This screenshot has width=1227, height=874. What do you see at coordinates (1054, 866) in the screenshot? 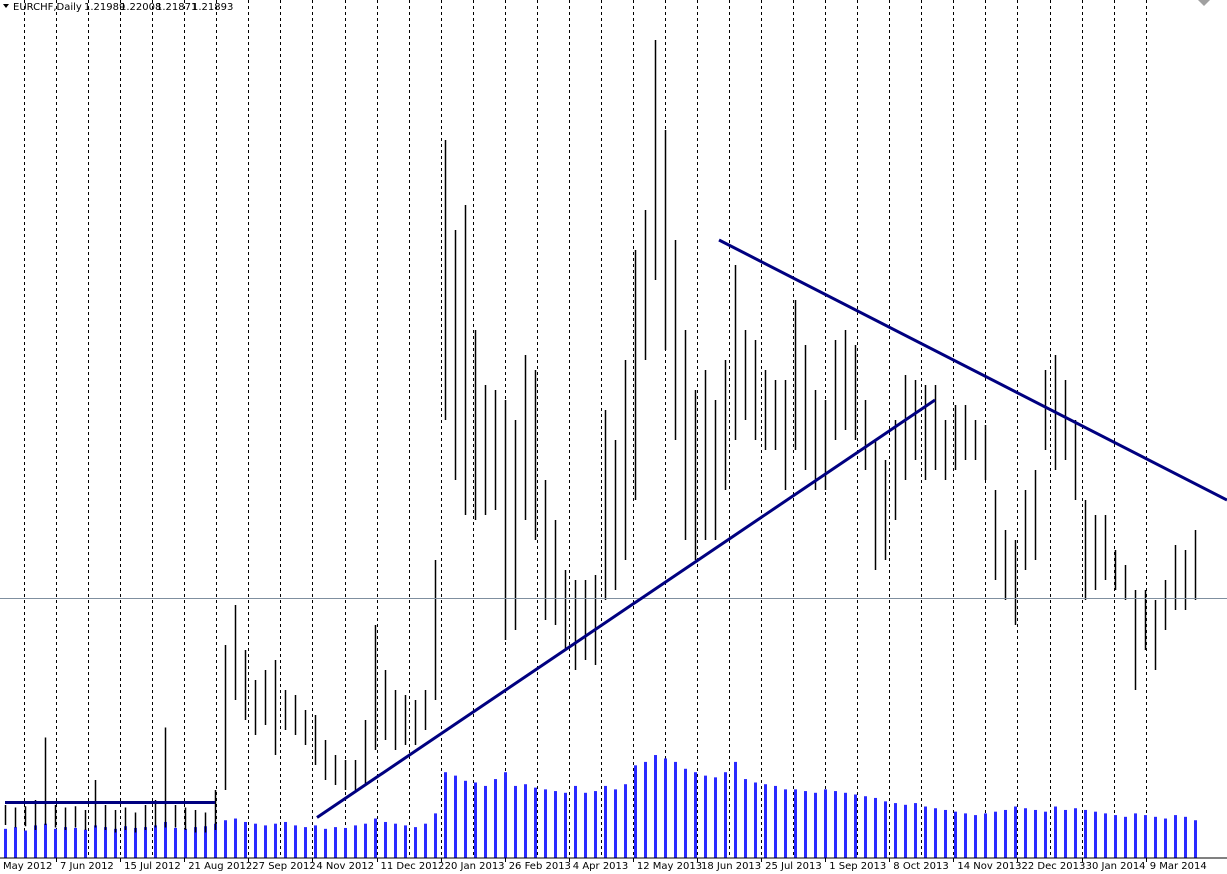
I see `x-tick-label: 22 Dec 2013` at bounding box center [1054, 866].